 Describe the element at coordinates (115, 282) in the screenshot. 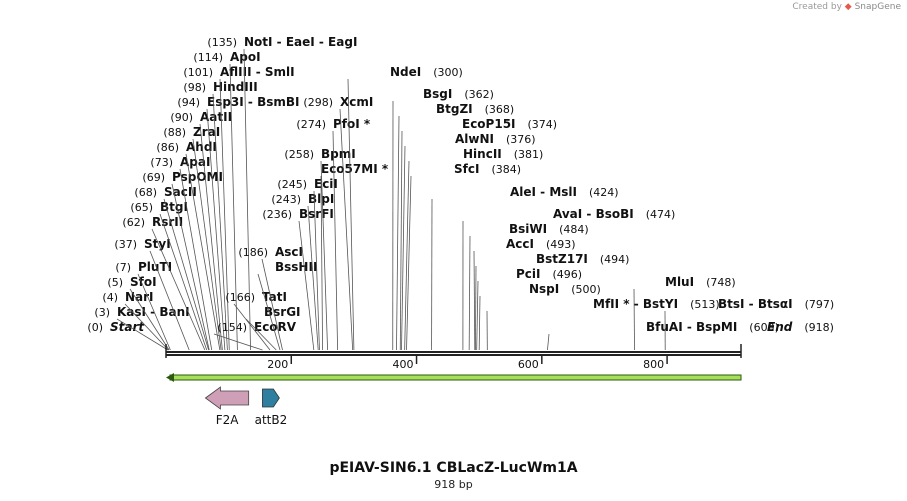

I see `site-position: (5)` at that location.